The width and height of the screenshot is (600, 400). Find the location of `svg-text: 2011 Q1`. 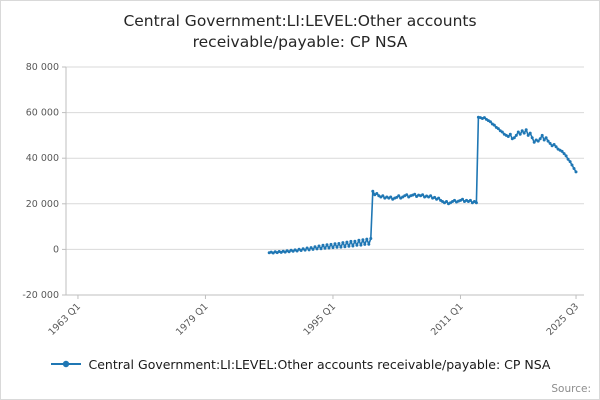

svg-text: 2011 Q1 is located at coordinates (447, 319).